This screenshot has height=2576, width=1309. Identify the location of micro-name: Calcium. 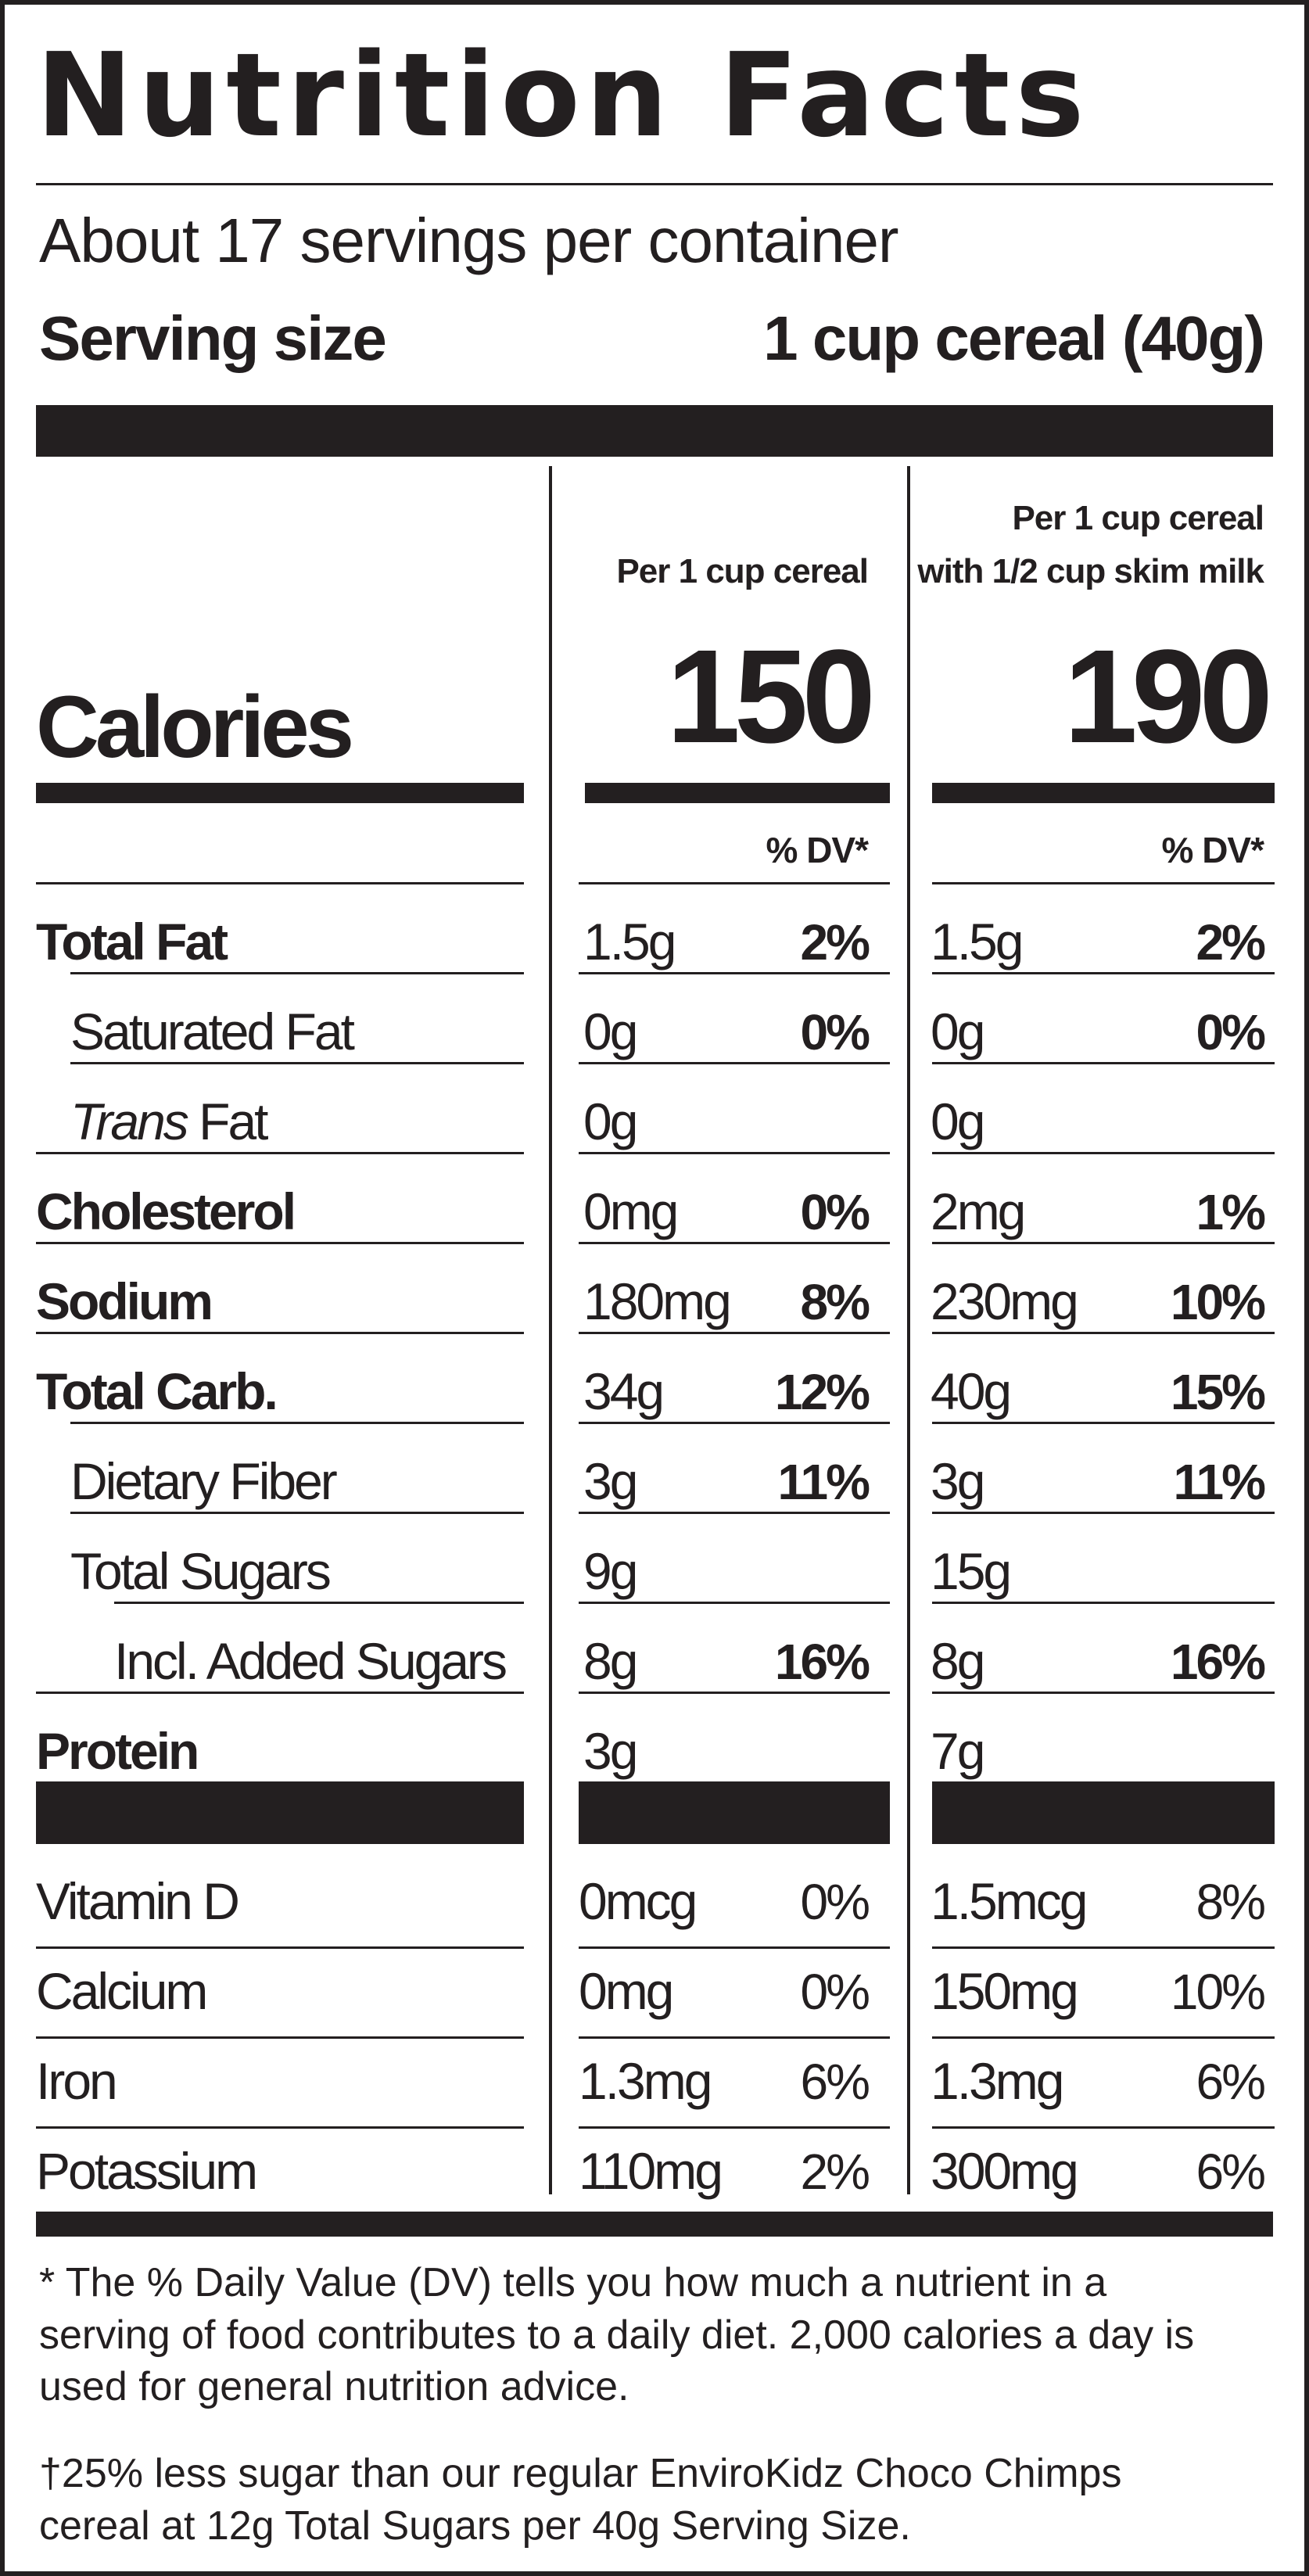
(122, 1991).